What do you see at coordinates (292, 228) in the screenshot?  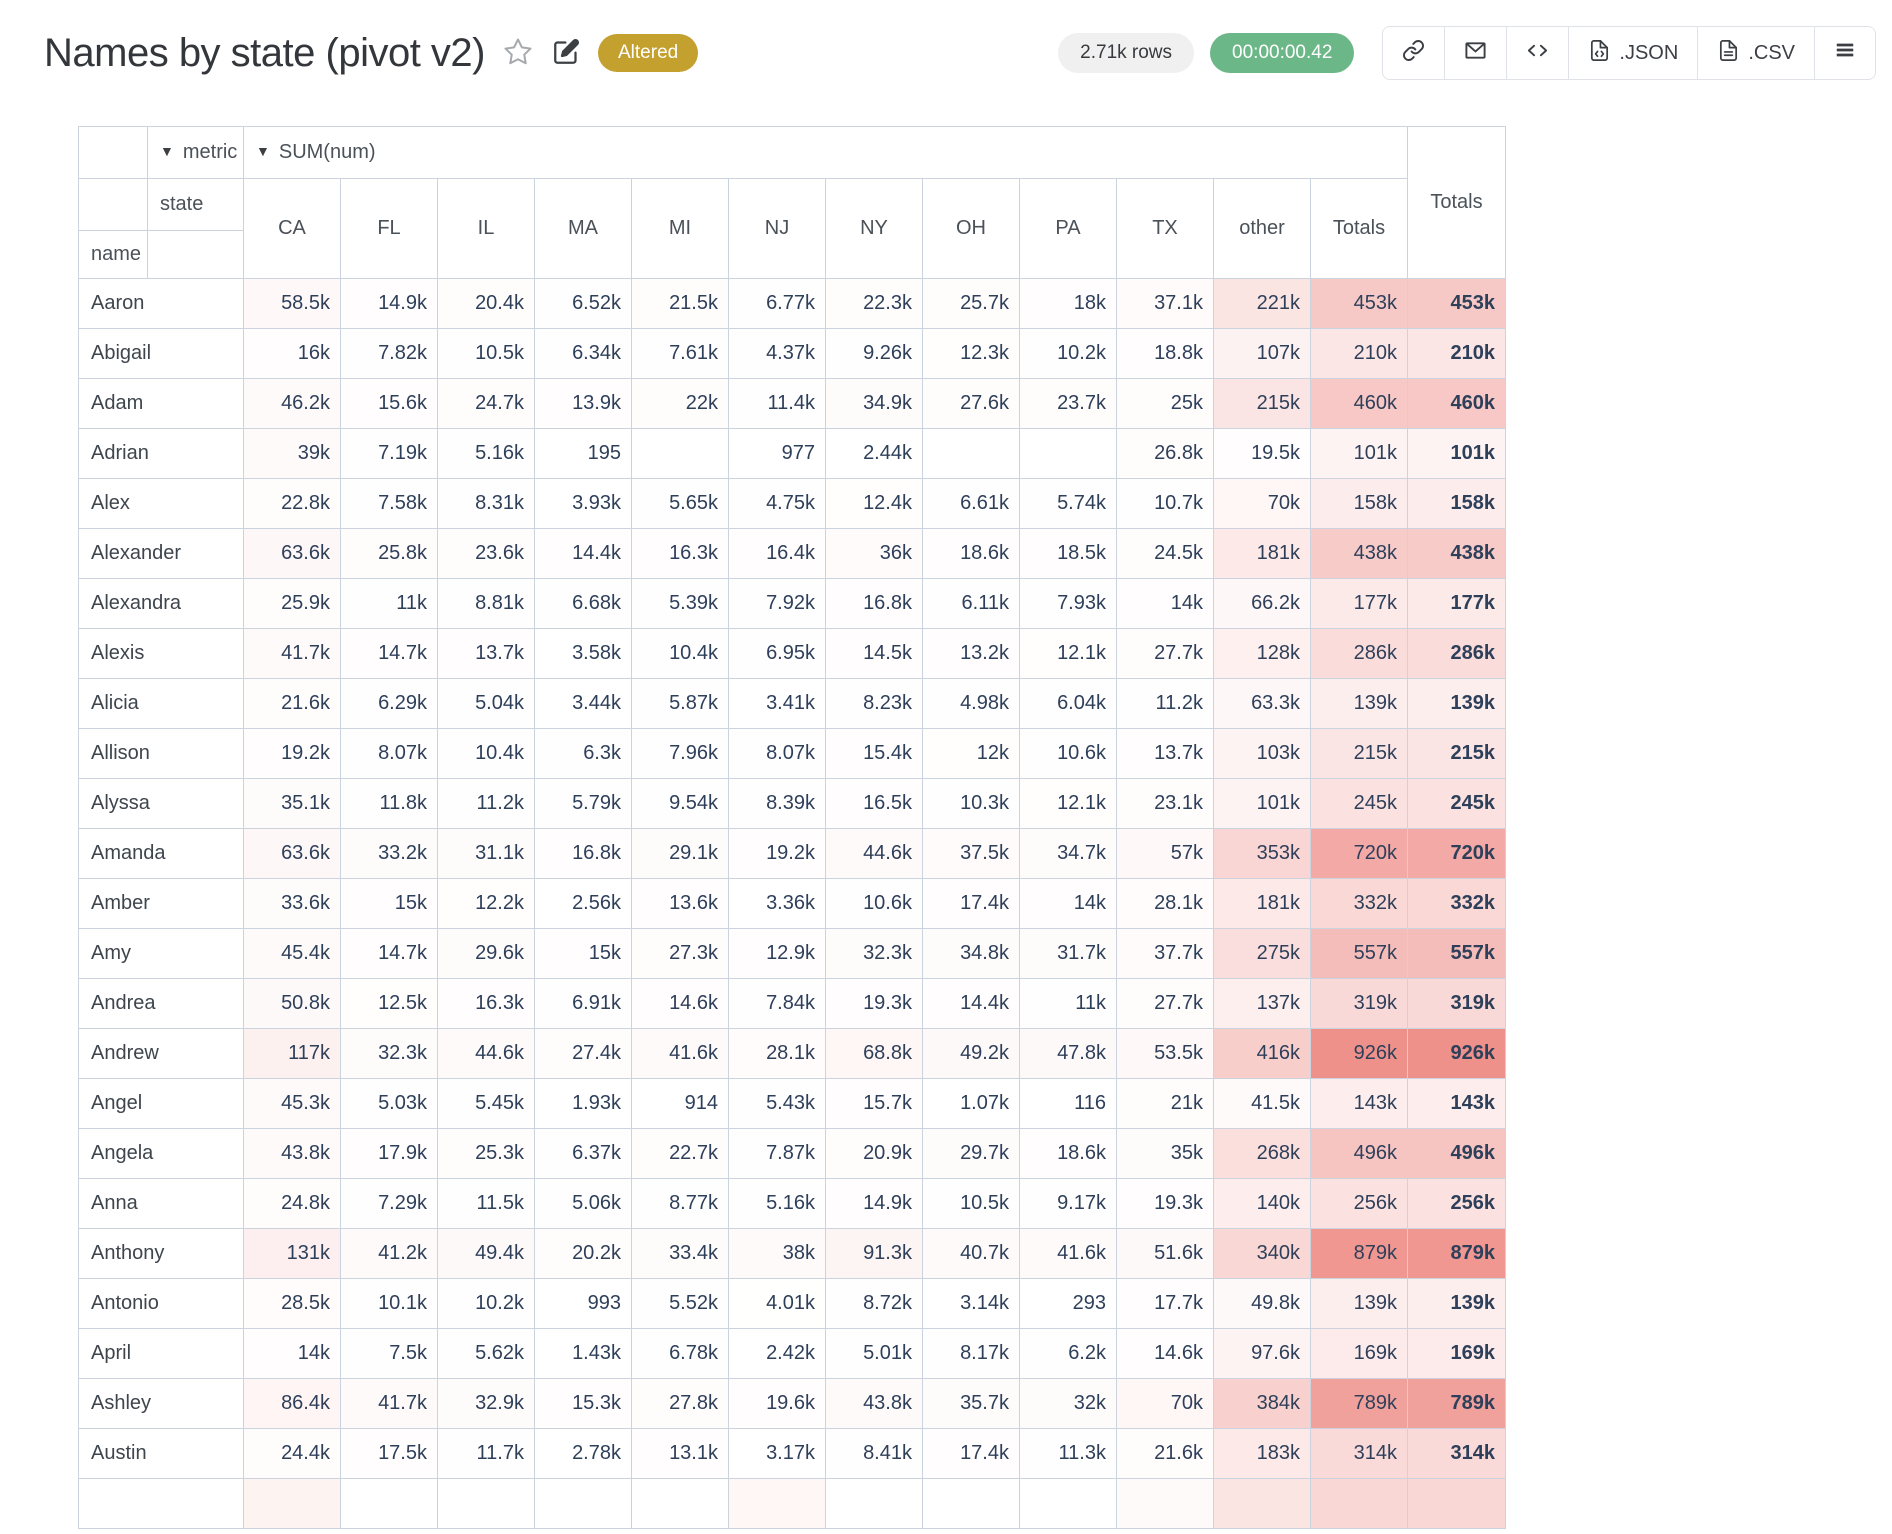 I see `column-header-ca: CA` at bounding box center [292, 228].